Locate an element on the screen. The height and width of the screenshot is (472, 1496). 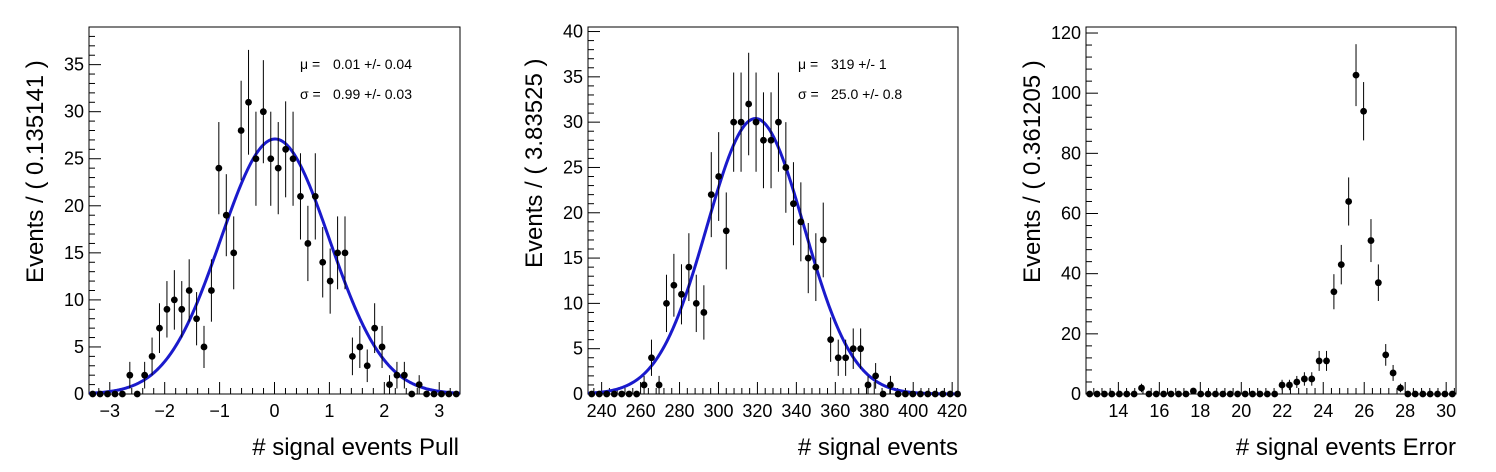
x-tick-label: 30 is located at coordinates (1446, 411).